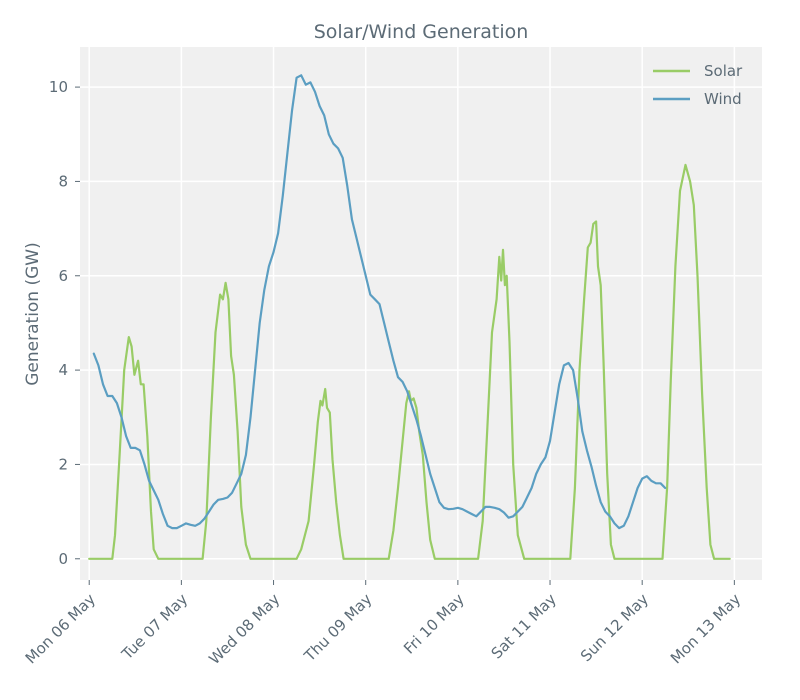  Describe the element at coordinates (58, 87) in the screenshot. I see `y-tick-label: 10` at that location.